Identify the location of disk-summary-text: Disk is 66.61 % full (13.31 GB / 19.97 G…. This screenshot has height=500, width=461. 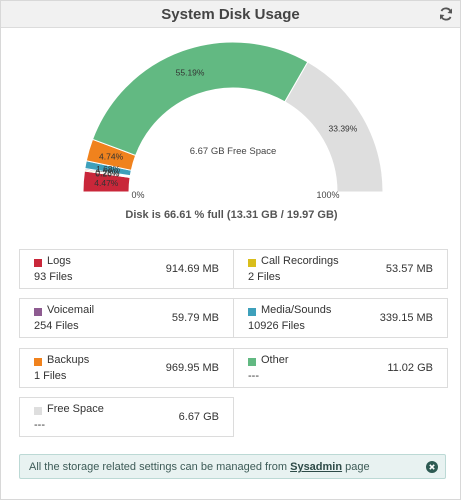
(231, 215).